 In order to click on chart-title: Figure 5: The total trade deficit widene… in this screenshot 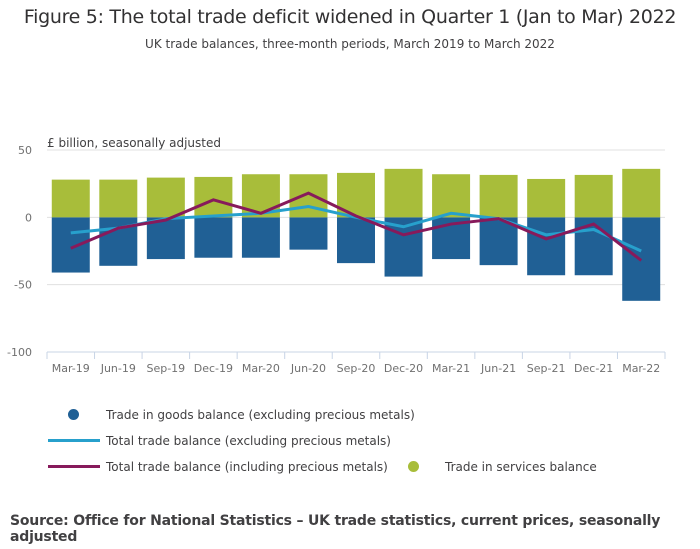, I will do `click(350, 17)`.